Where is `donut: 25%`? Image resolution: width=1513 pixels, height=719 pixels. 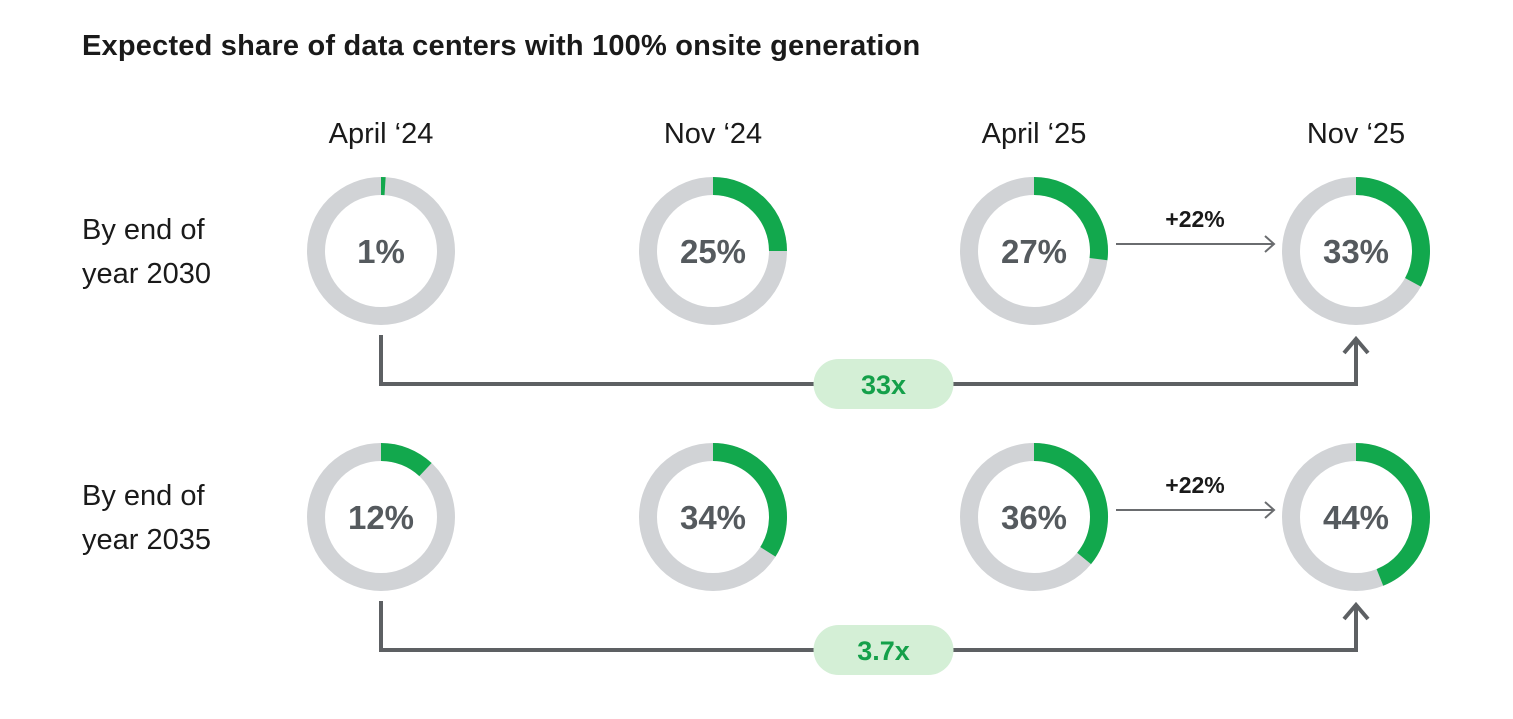
donut: 25% is located at coordinates (713, 251).